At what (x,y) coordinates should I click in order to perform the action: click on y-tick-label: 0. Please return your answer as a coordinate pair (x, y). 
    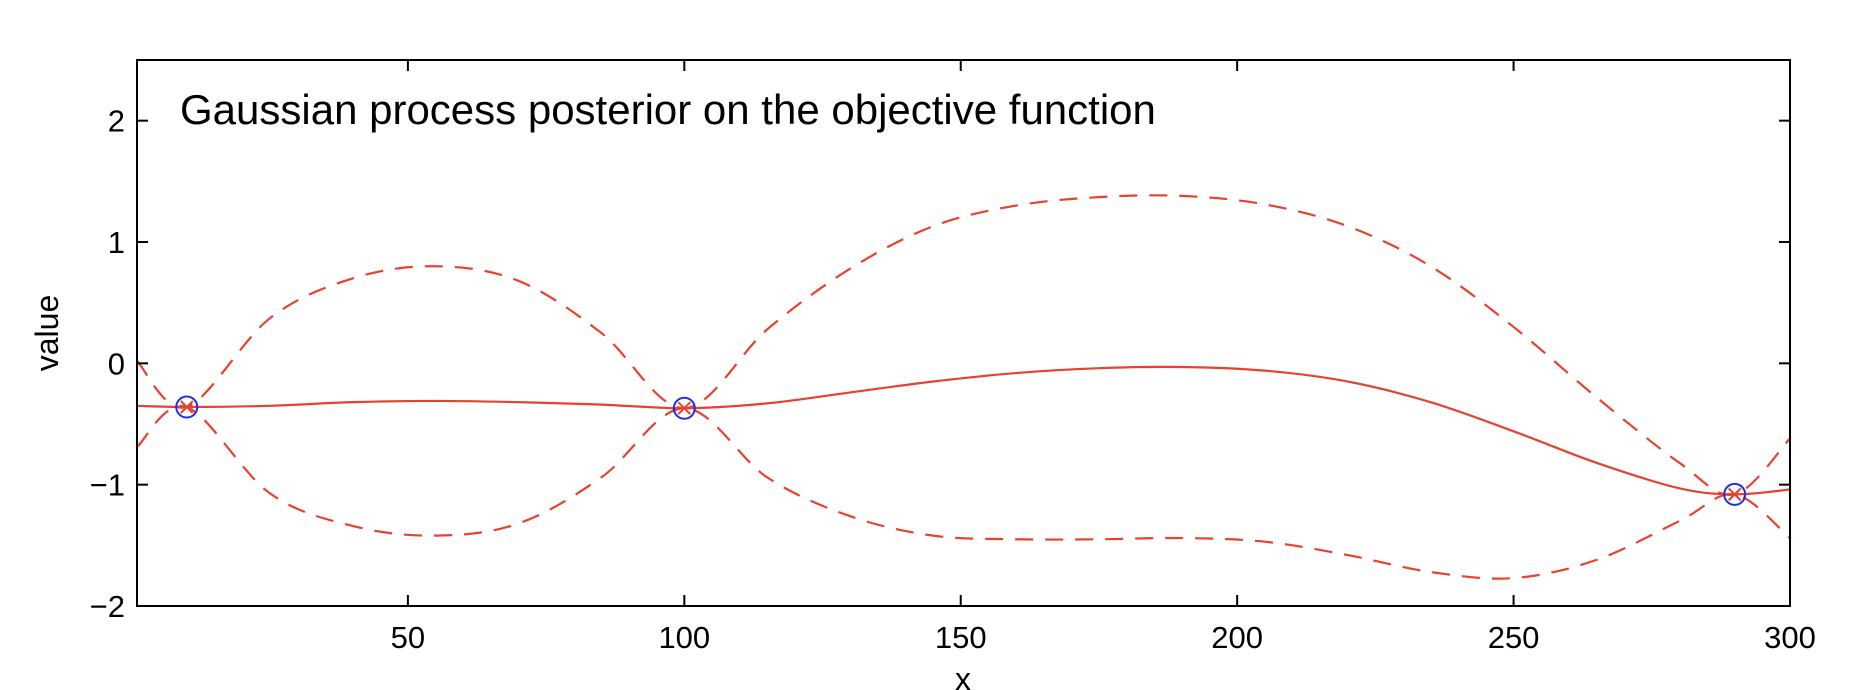
    Looking at the image, I should click on (116, 363).